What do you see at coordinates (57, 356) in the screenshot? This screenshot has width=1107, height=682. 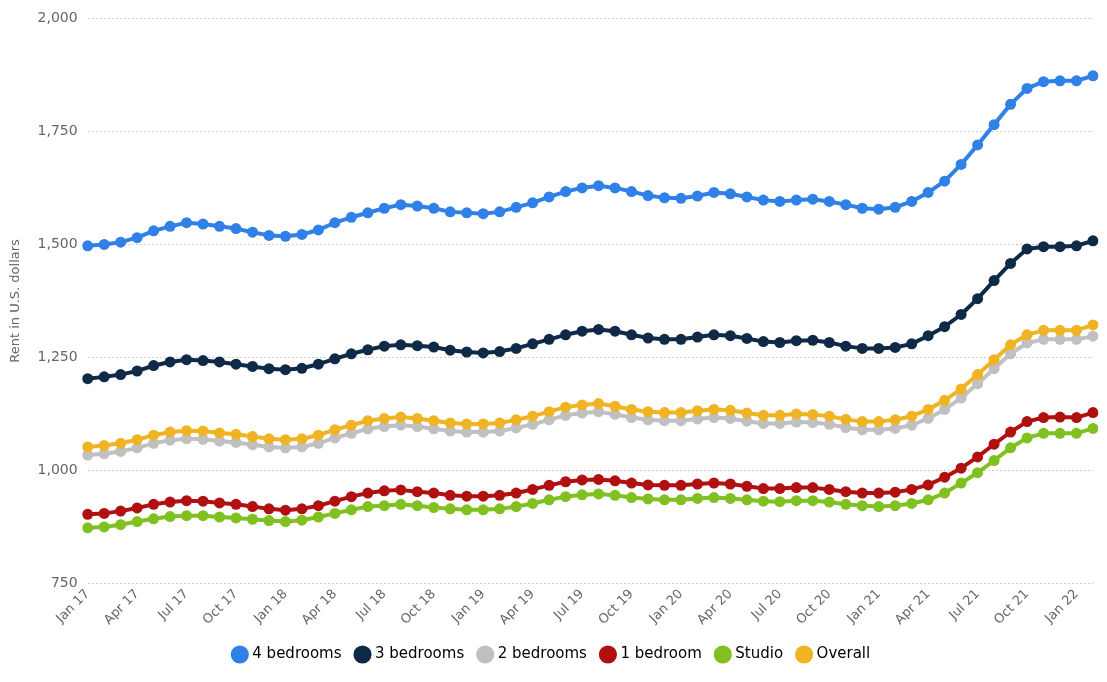 I see `y-tick-label: 1,250` at bounding box center [57, 356].